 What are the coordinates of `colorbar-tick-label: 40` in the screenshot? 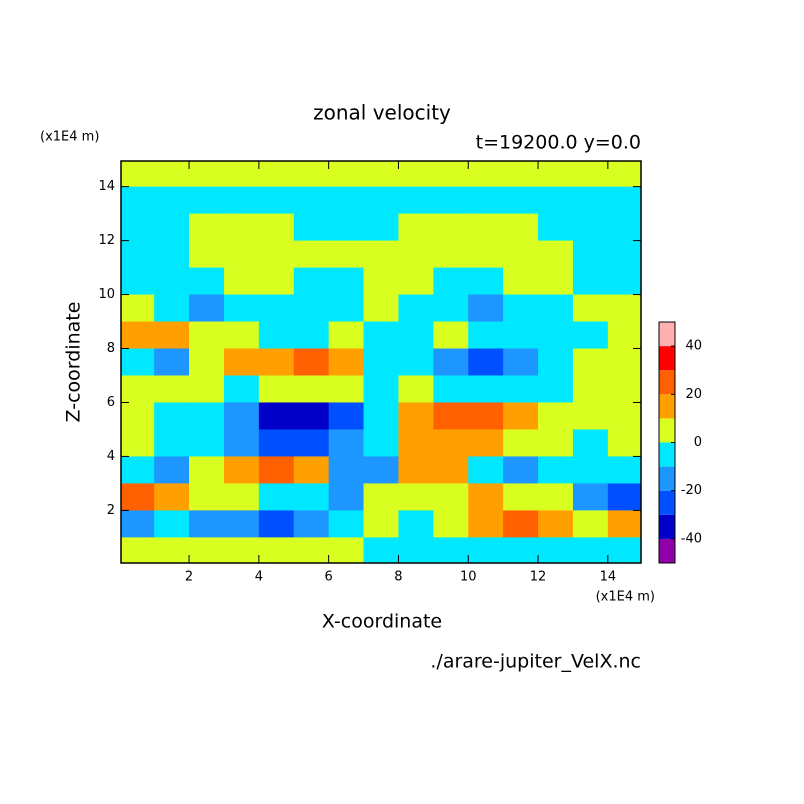 It's located at (693, 346).